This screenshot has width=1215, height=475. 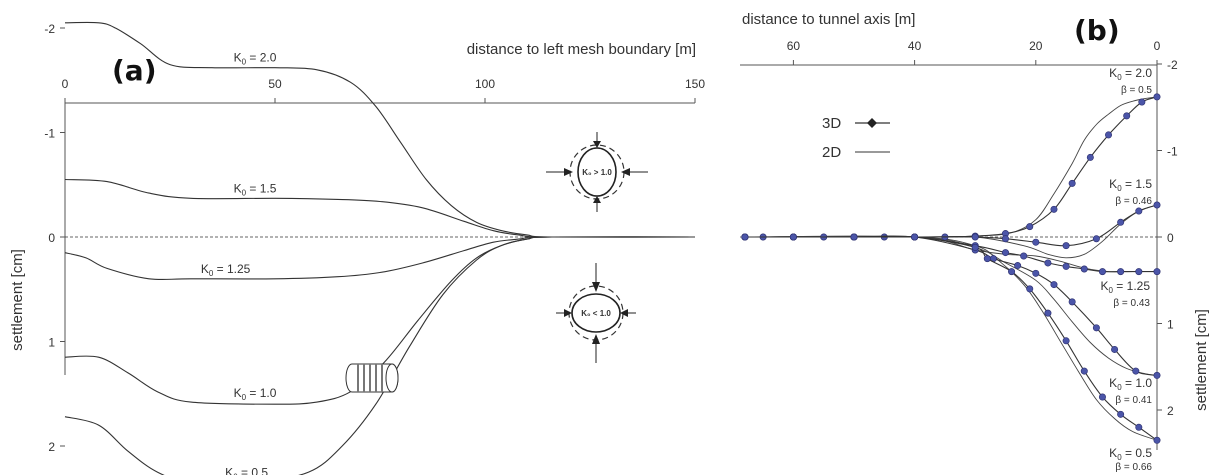 I want to click on panel-b-y-tick-label: -1, so click(x=1172, y=152).